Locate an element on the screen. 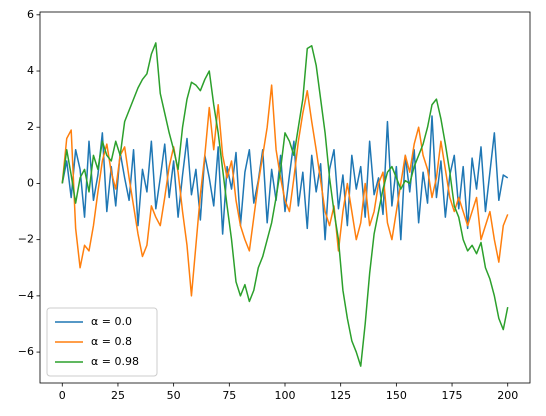  legend-label: α = 0.8 is located at coordinates (111, 341).